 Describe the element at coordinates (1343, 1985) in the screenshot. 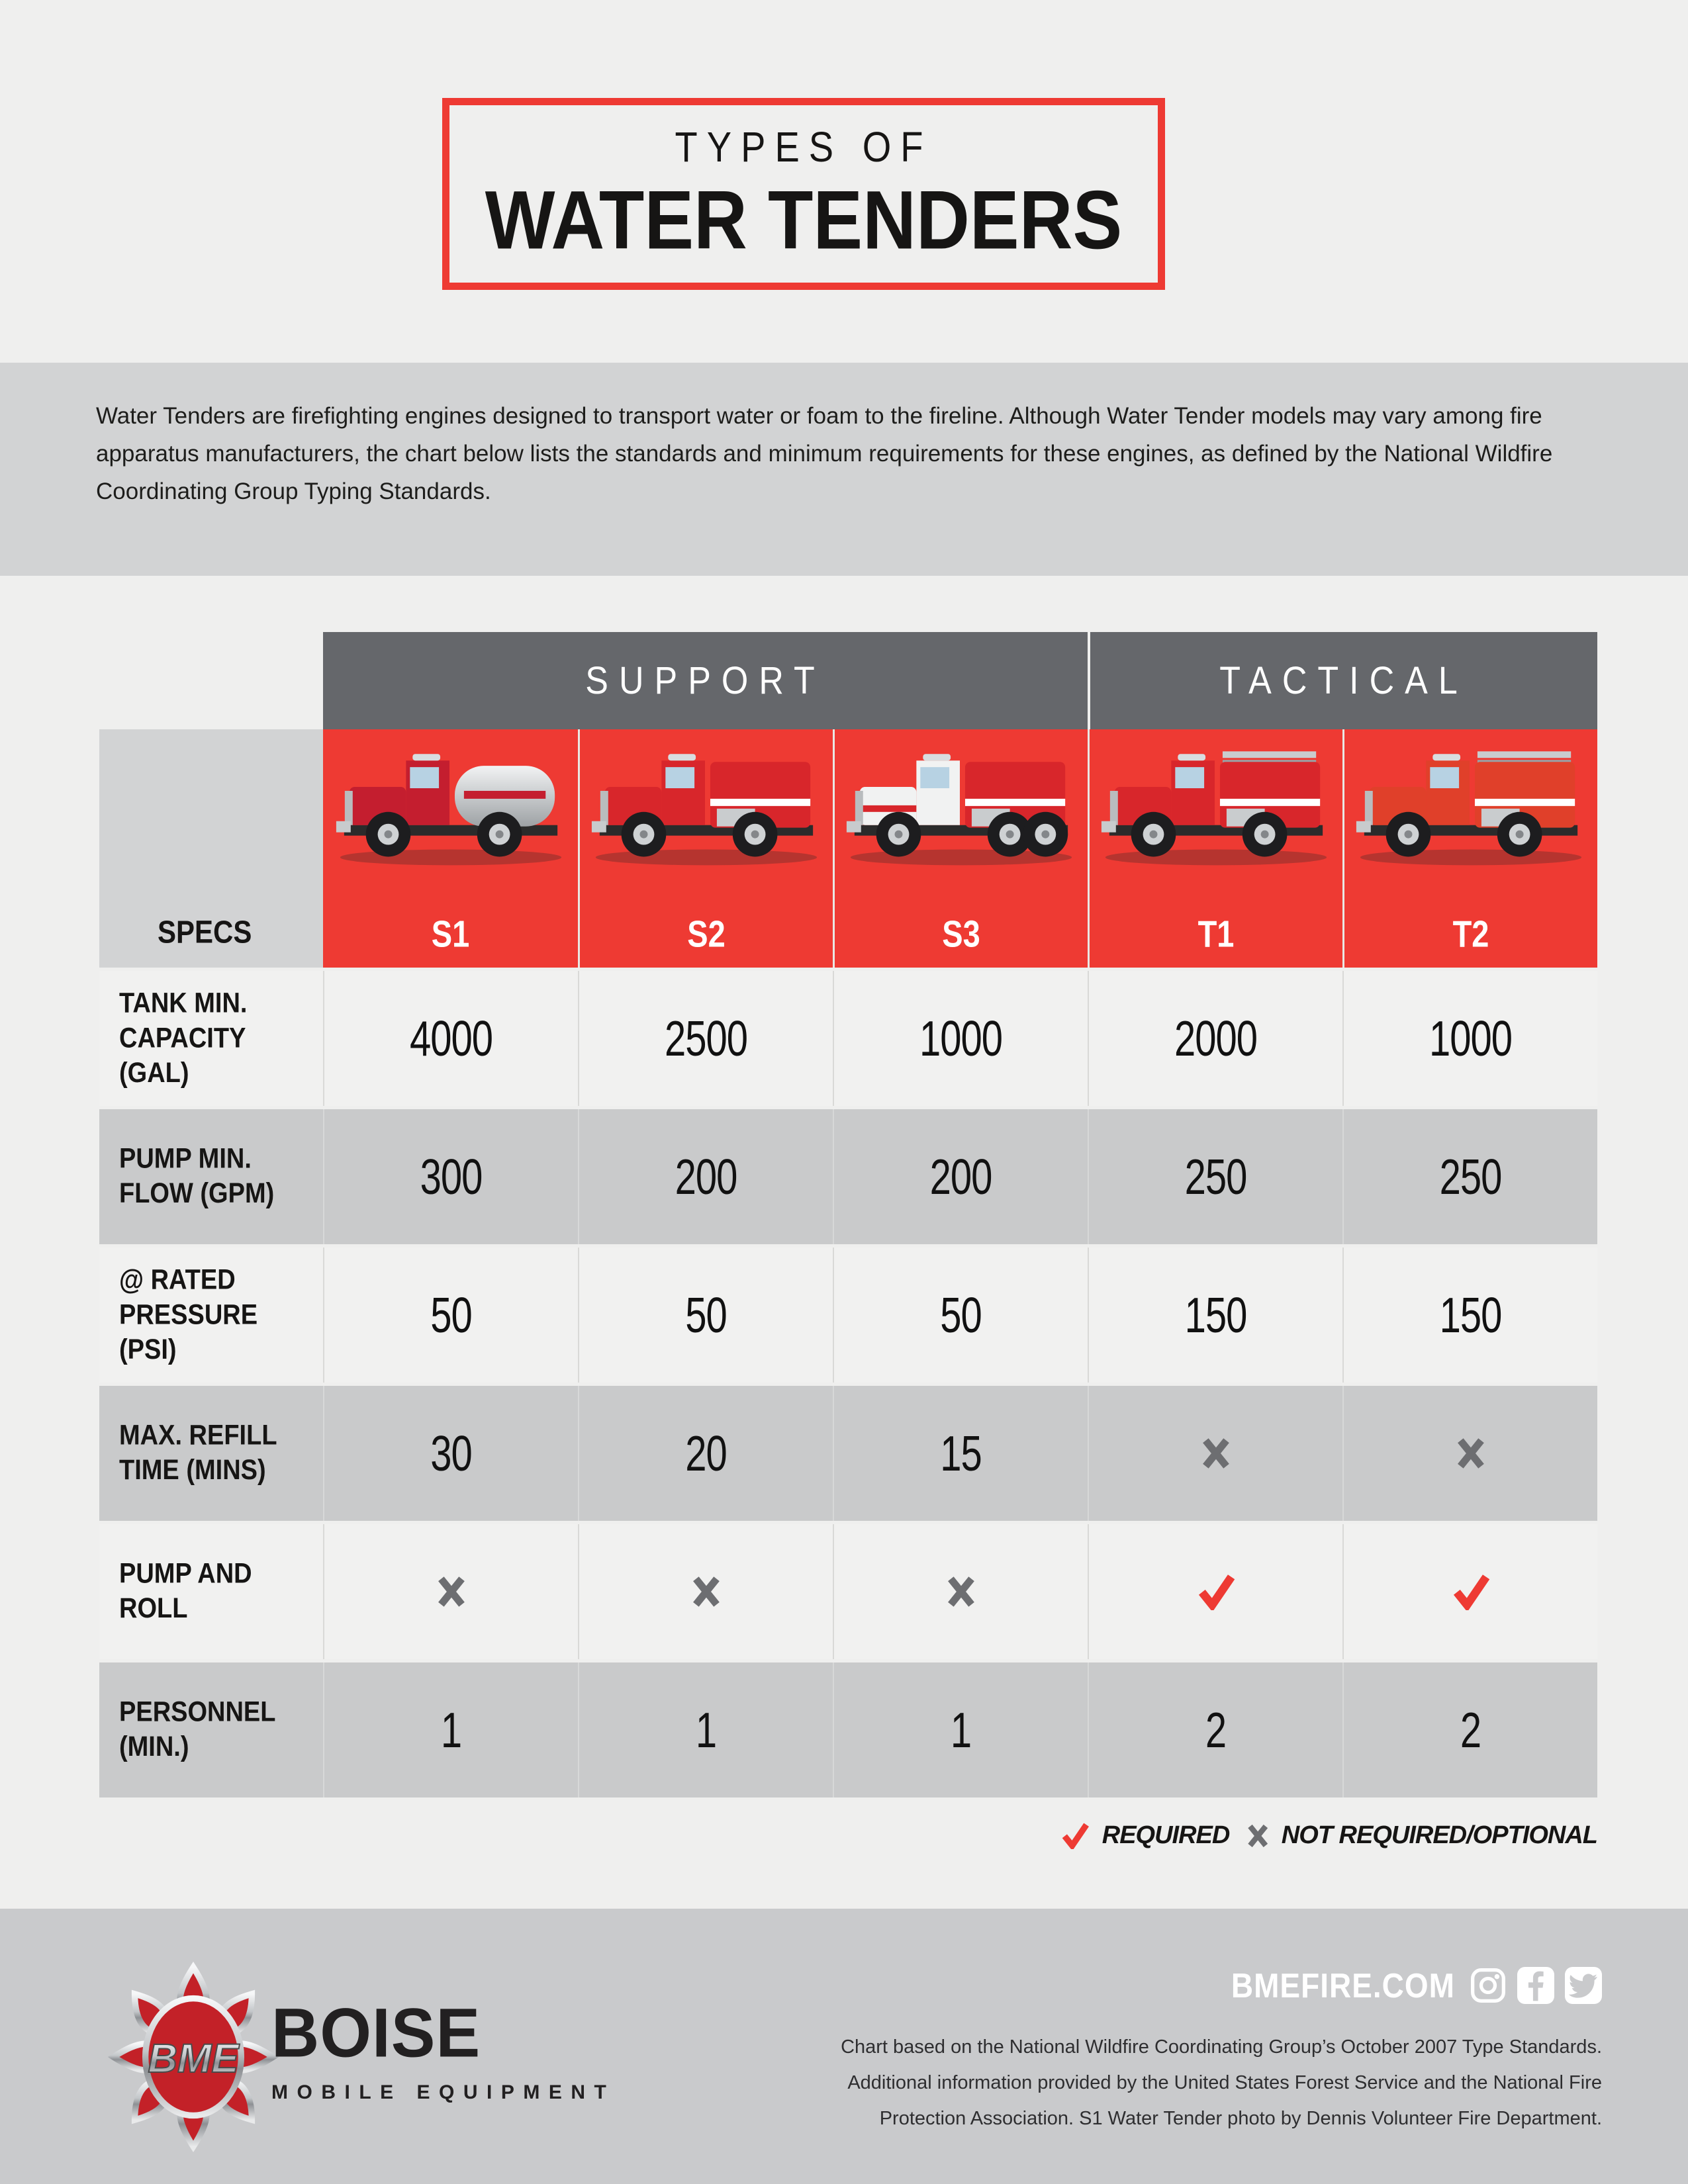

I see `website-url: BMEFIRE.COM` at that location.